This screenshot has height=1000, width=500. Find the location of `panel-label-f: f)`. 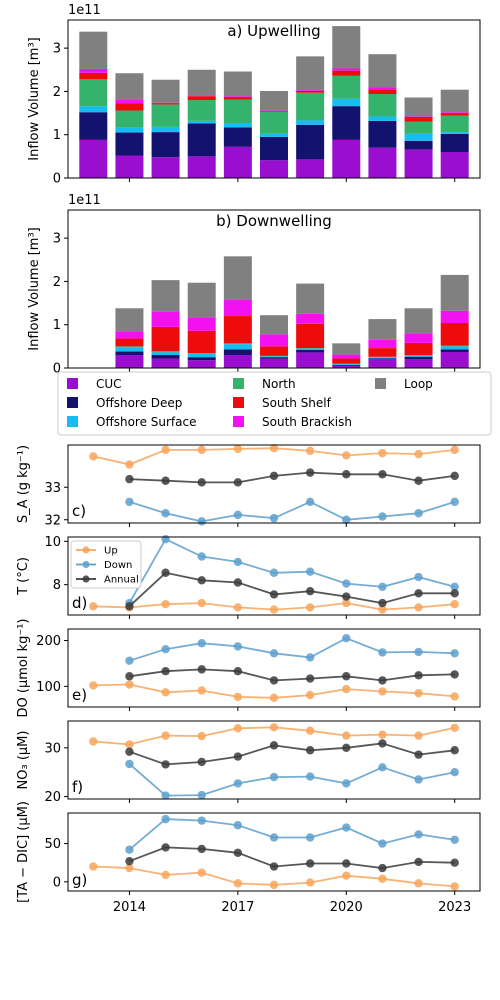

panel-label-f: f) is located at coordinates (77, 787).